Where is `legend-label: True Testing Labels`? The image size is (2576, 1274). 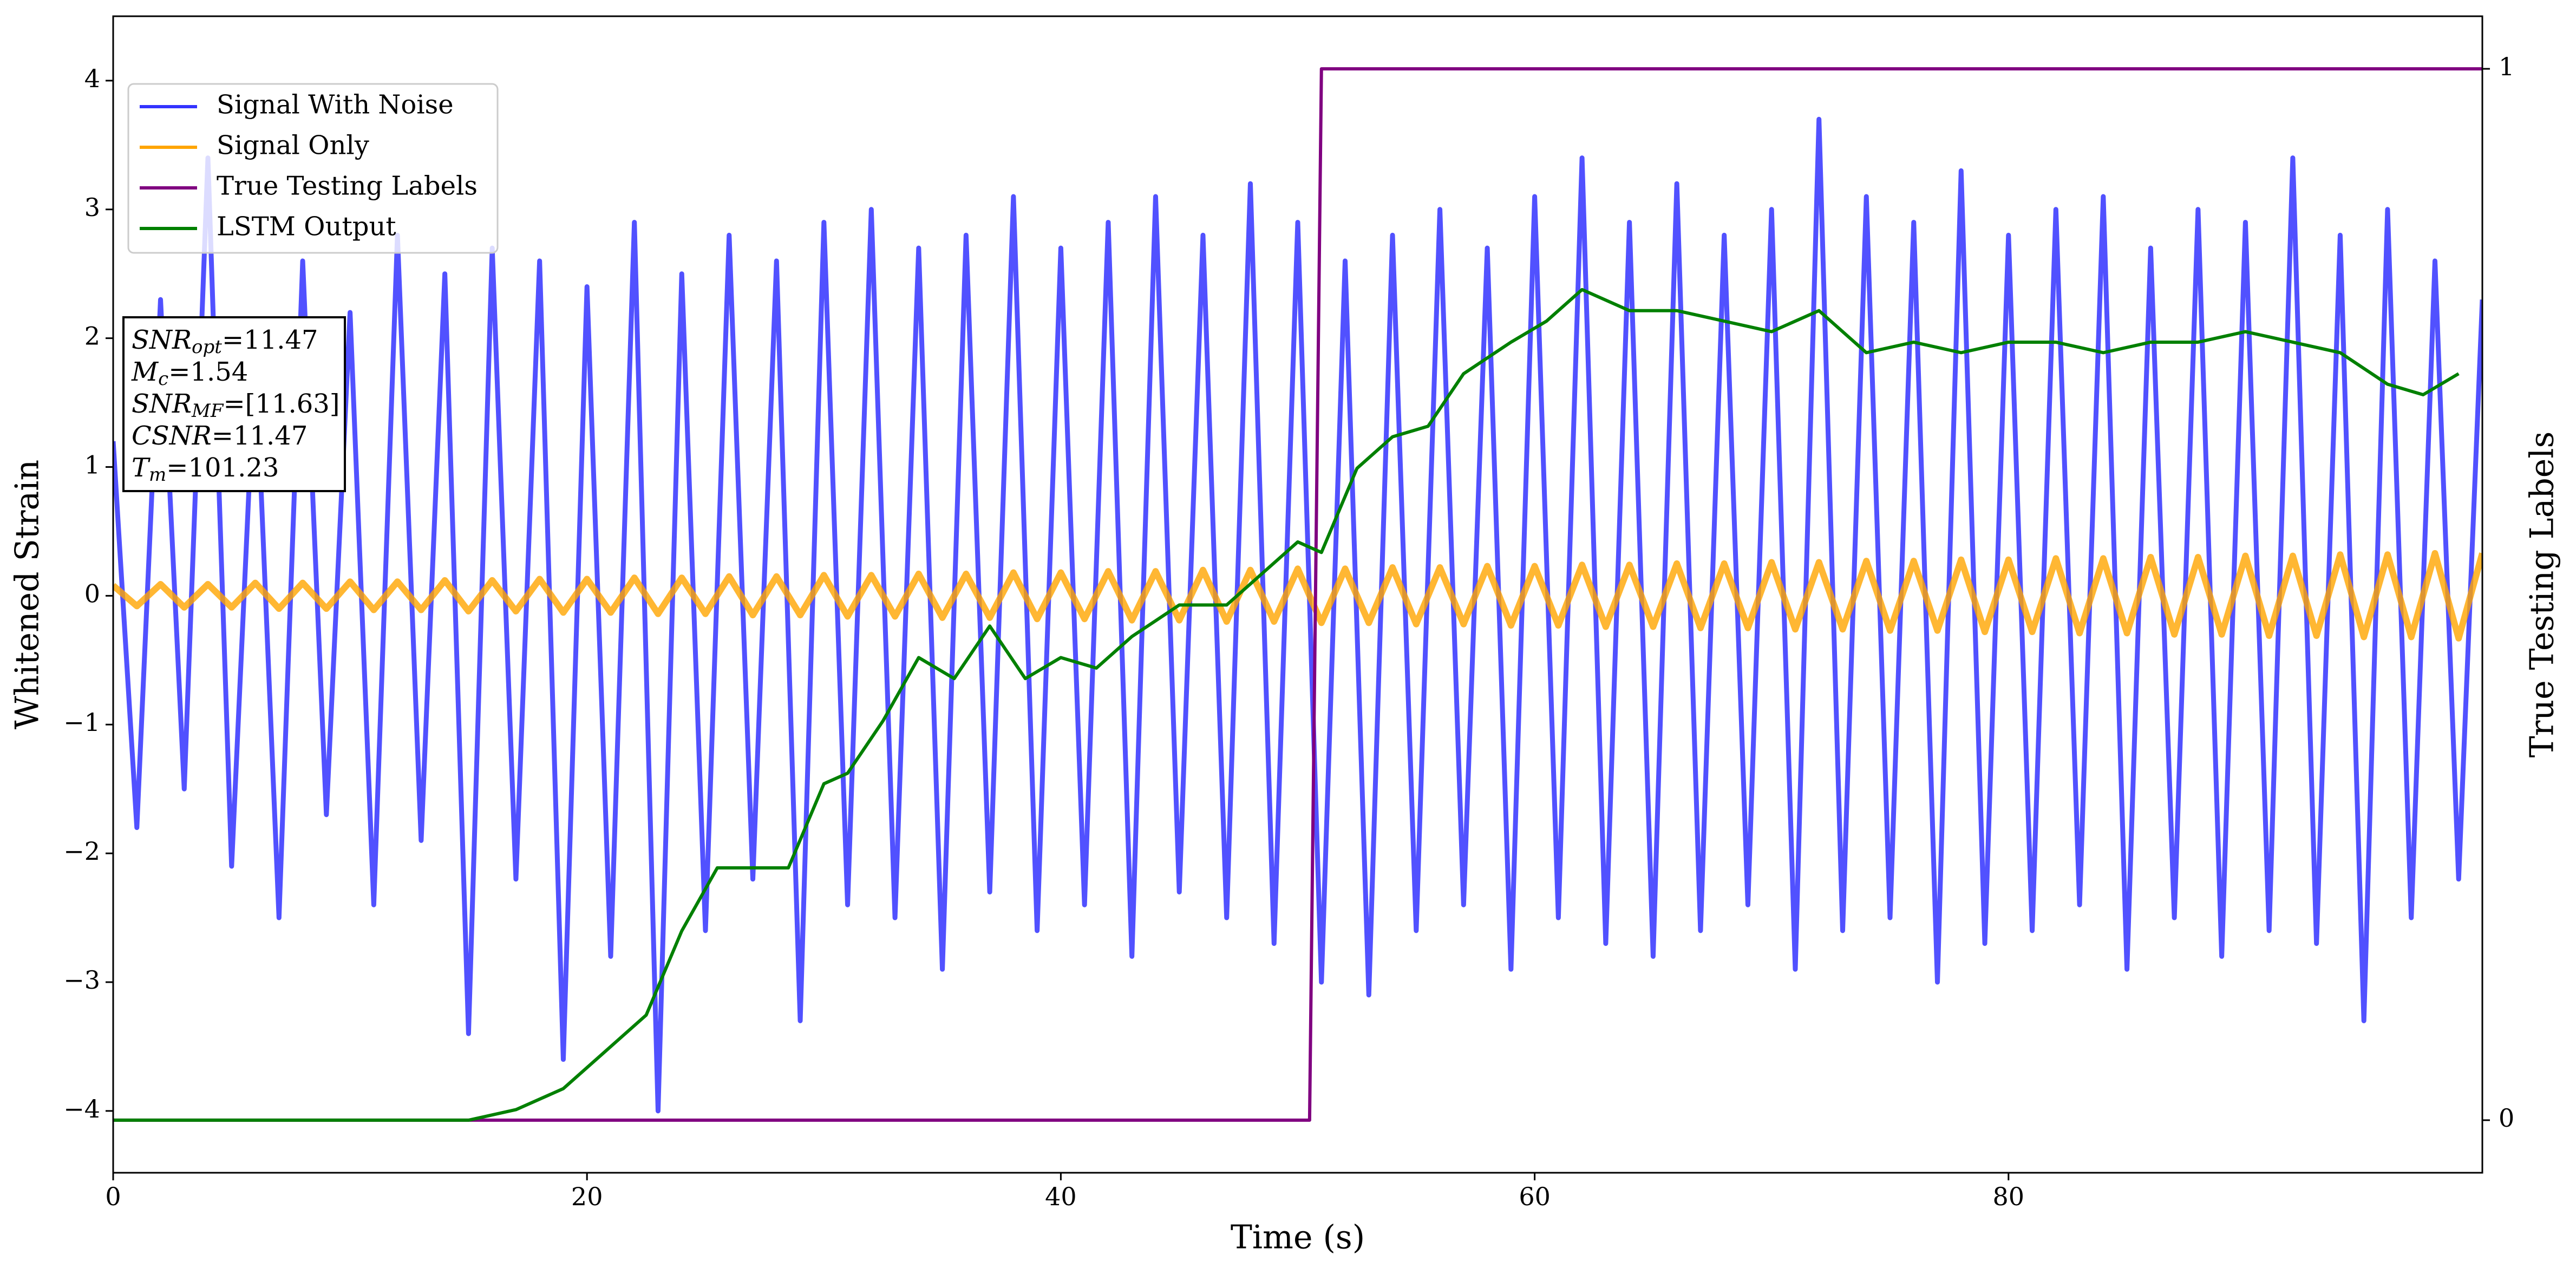
legend-label: True Testing Labels is located at coordinates (347, 186).